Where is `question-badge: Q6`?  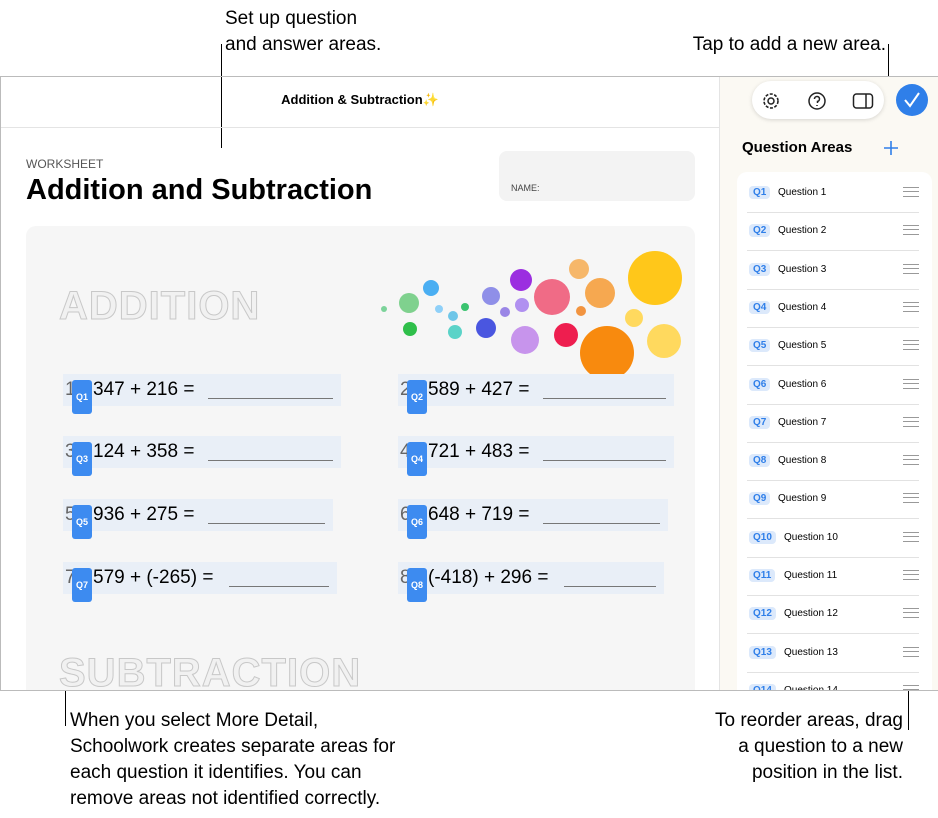 question-badge: Q6 is located at coordinates (760, 384).